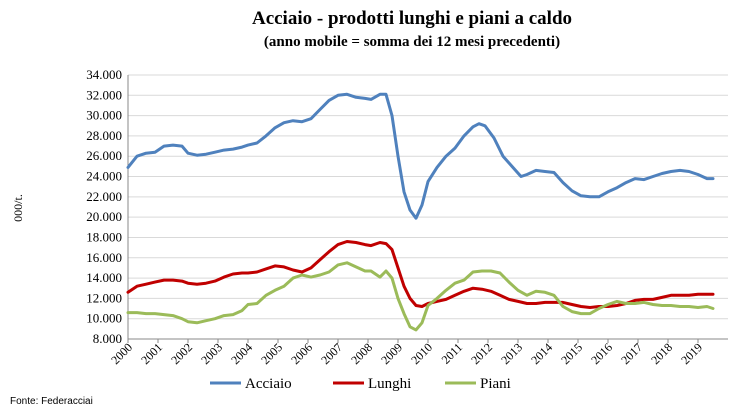  I want to click on y-tick-label: 16.000, so click(104, 257).